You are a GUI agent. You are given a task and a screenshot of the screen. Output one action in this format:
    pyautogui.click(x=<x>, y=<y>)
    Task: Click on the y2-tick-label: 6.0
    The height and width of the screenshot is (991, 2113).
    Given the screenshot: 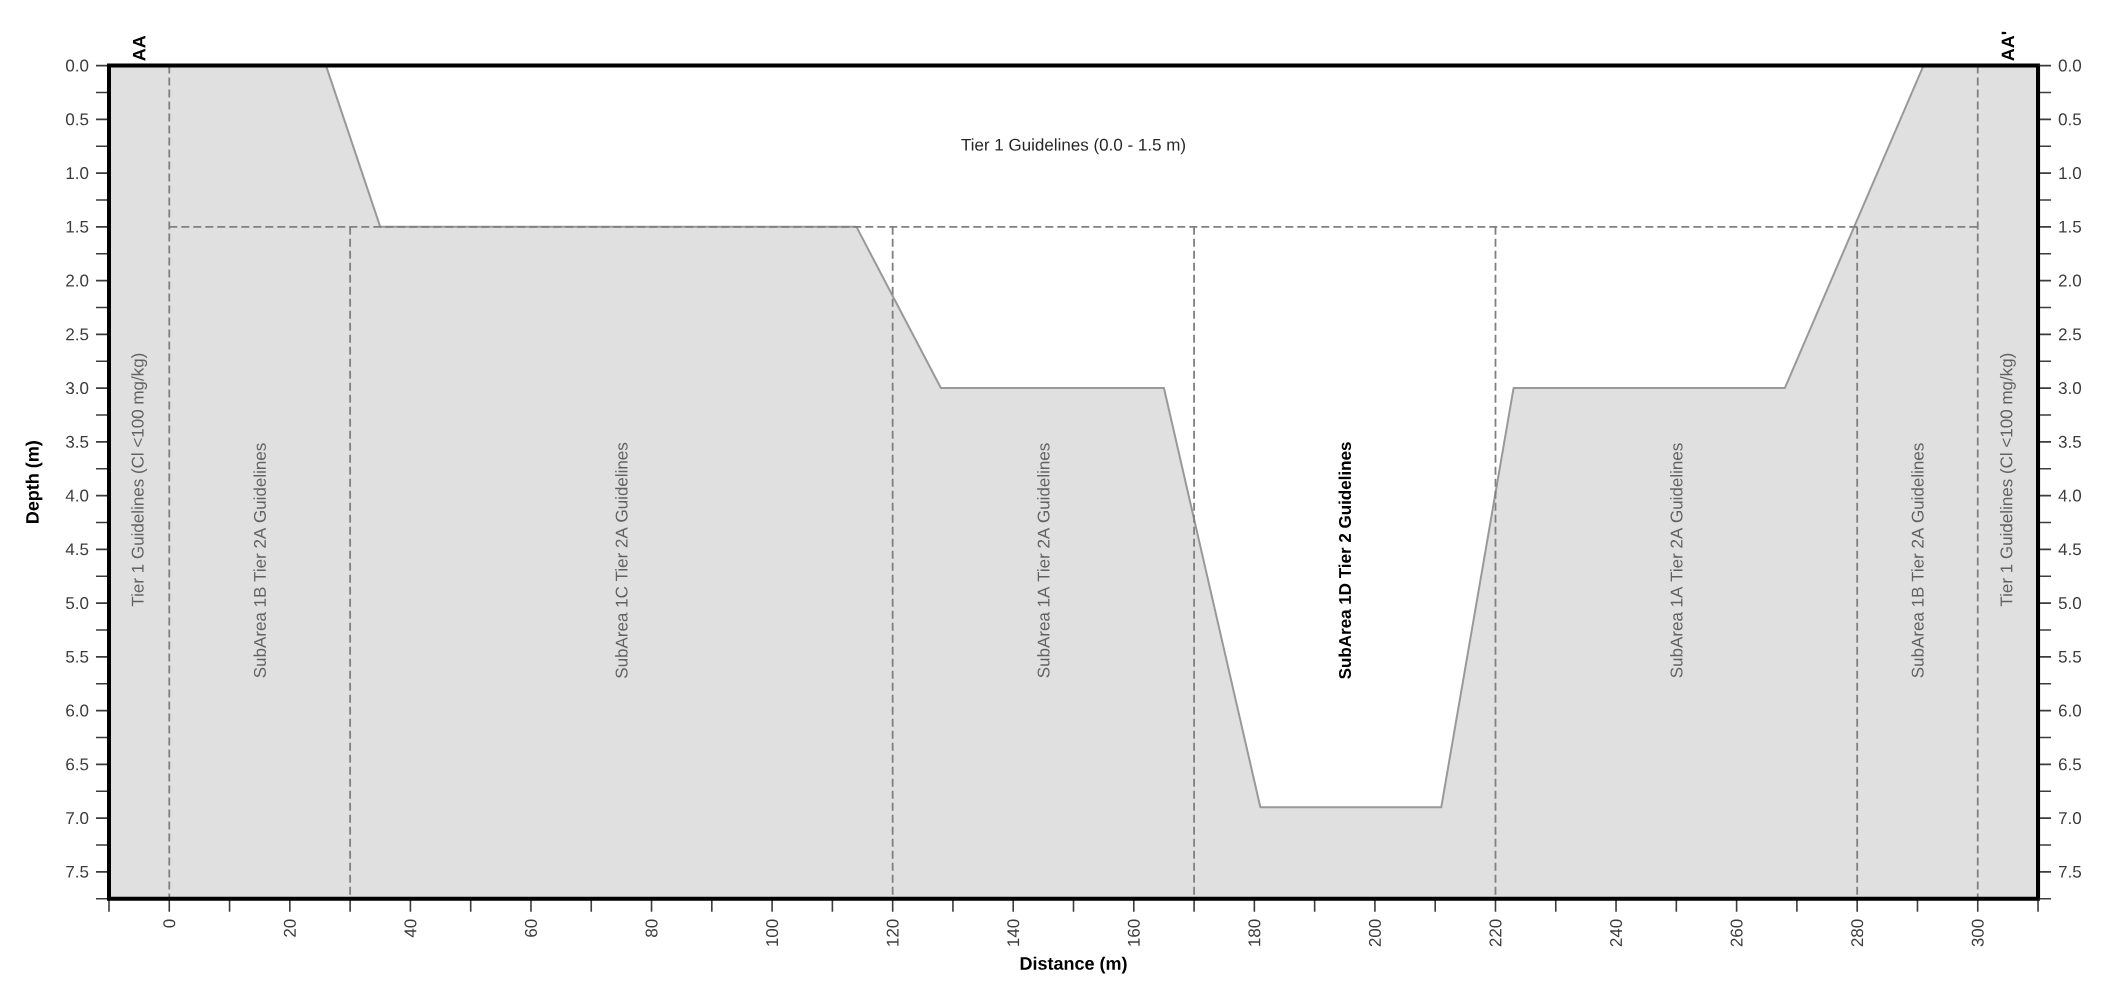 What is the action you would take?
    pyautogui.click(x=2070, y=710)
    